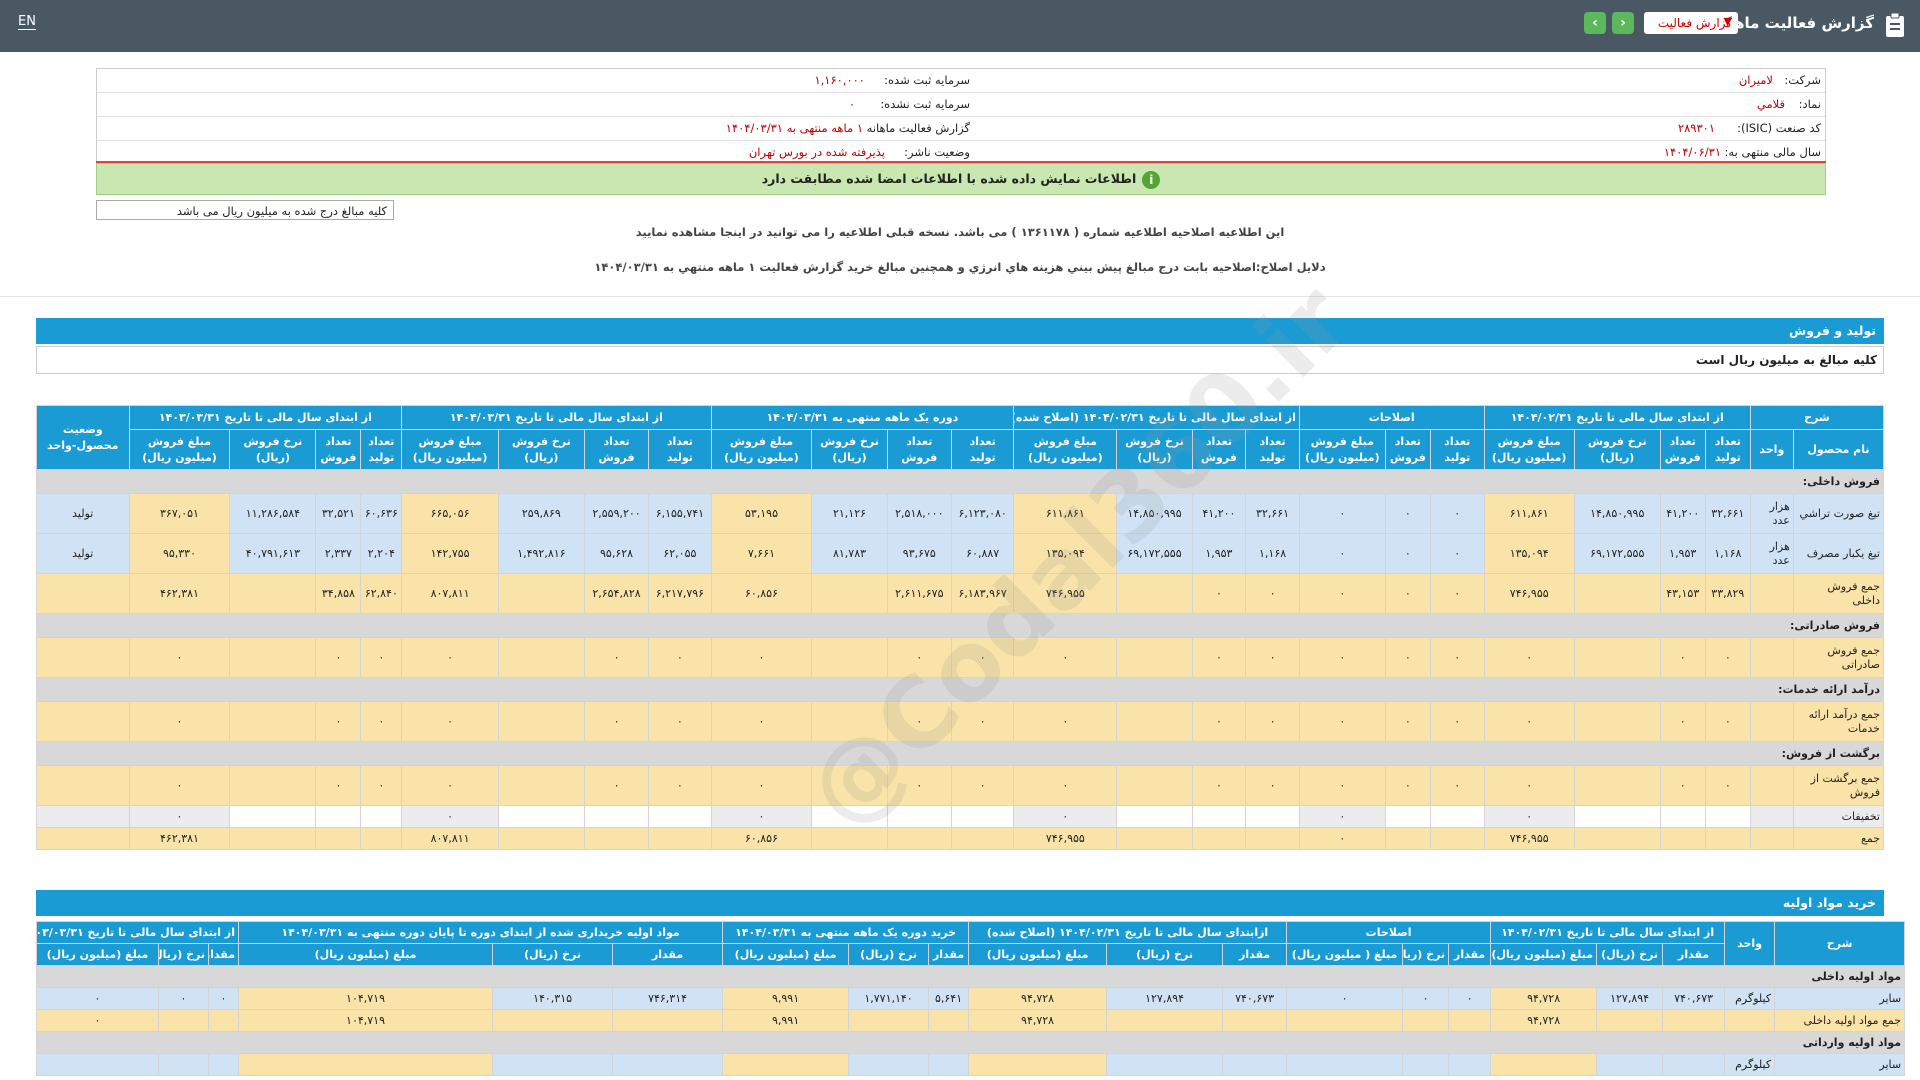  Describe the element at coordinates (27, 22) in the screenshot. I see `language-toggle: EN` at that location.